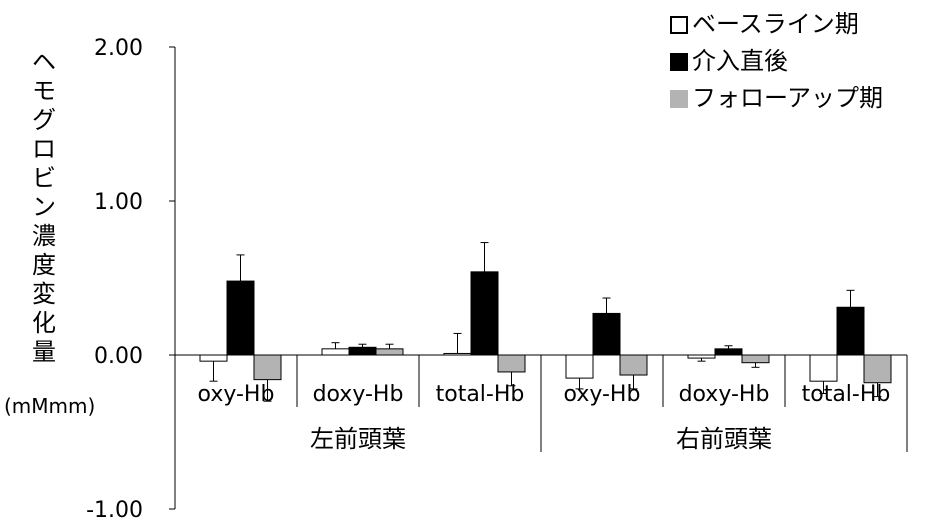 This screenshot has height=526, width=933. What do you see at coordinates (740, 61) in the screenshot?
I see `legend-label: 介入直後` at bounding box center [740, 61].